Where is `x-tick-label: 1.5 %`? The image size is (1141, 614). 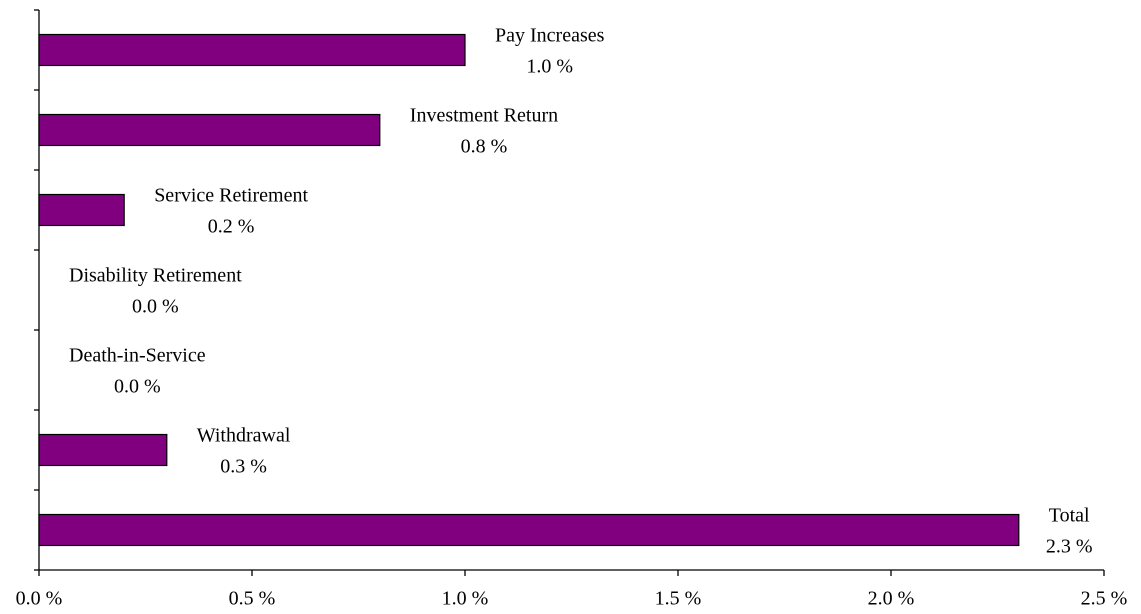 x-tick-label: 1.5 % is located at coordinates (678, 599).